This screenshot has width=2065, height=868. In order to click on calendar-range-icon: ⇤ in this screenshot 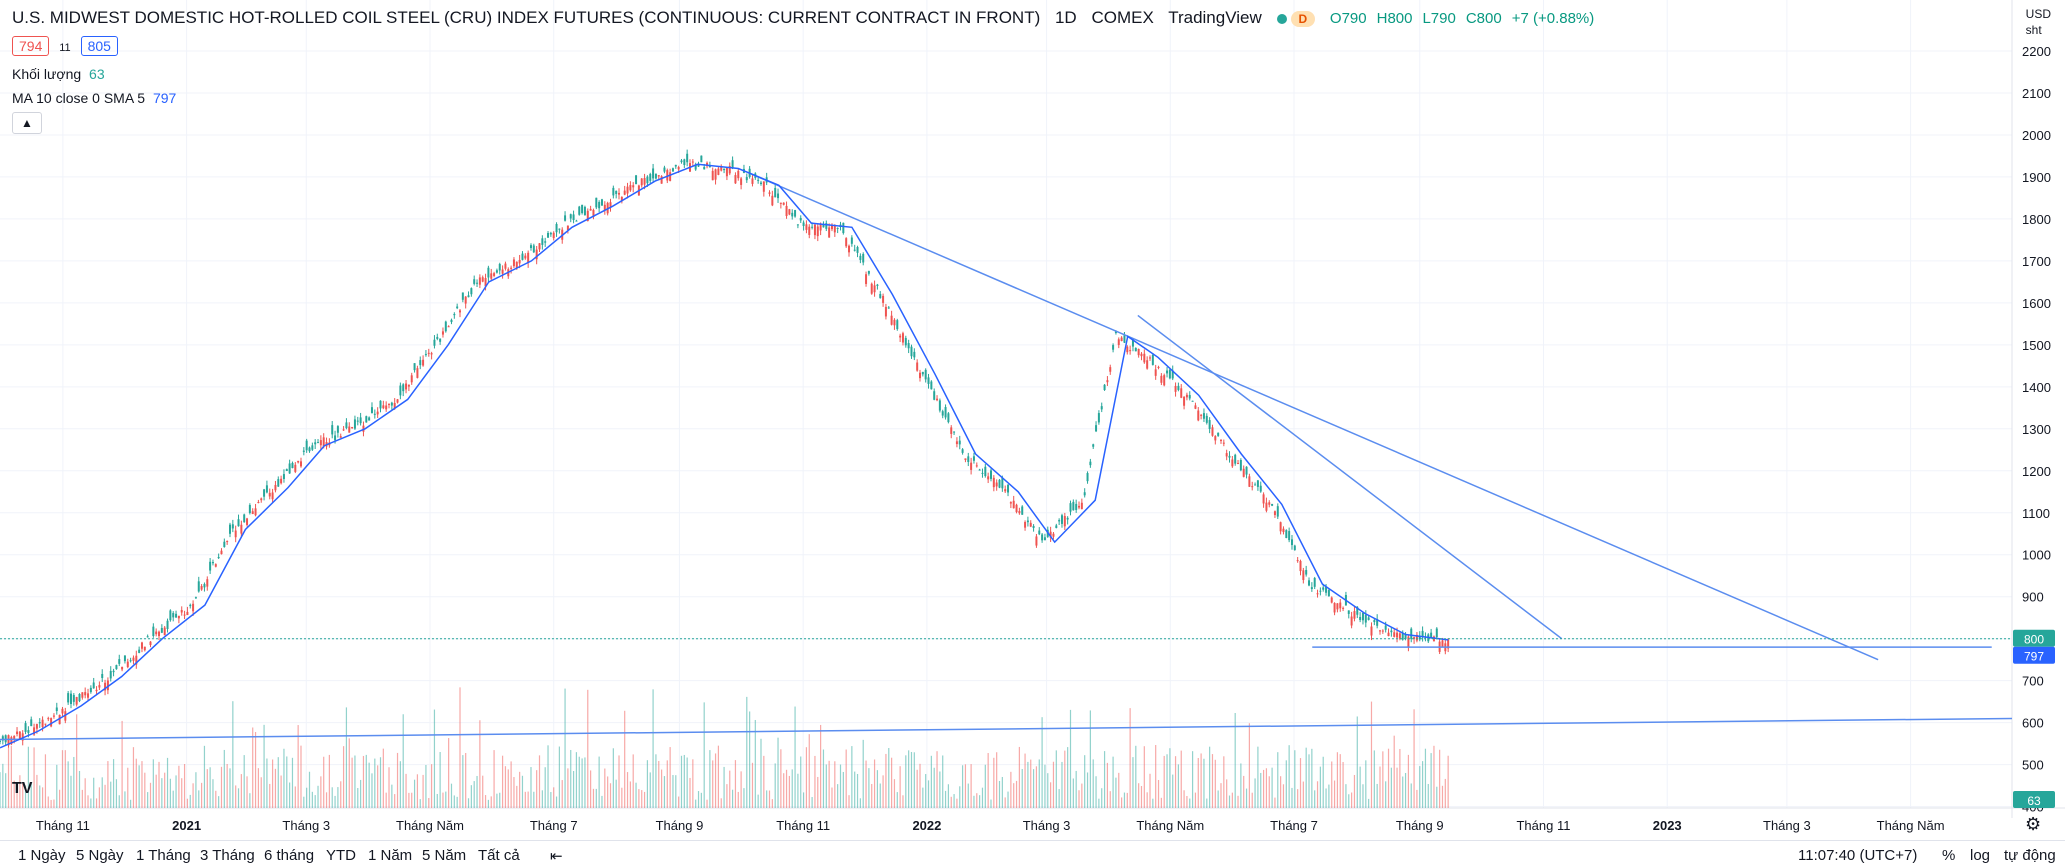, I will do `click(556, 856)`.